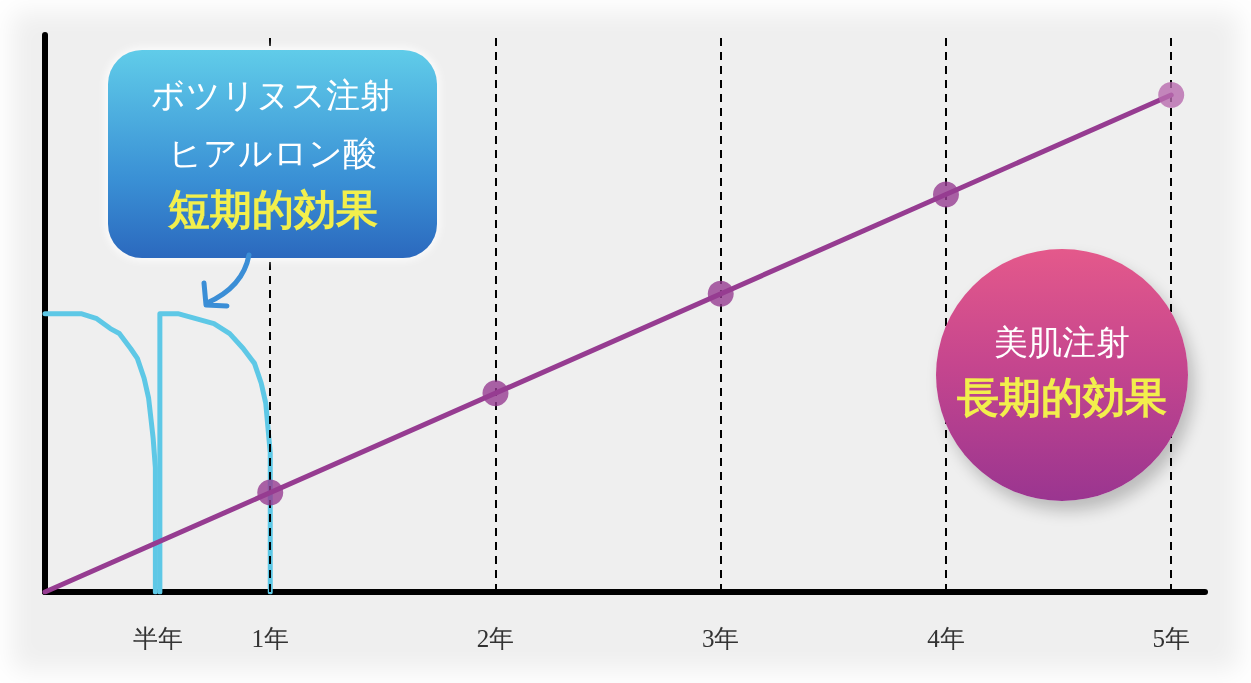 The image size is (1251, 683). I want to click on annotation: ヒアルロン酸, so click(272, 153).